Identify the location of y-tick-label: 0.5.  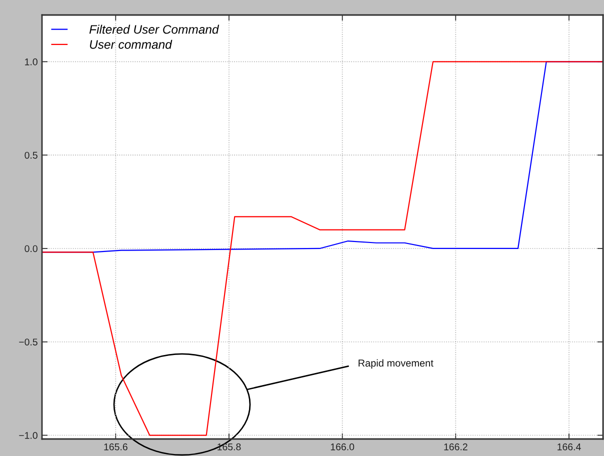
(31, 155).